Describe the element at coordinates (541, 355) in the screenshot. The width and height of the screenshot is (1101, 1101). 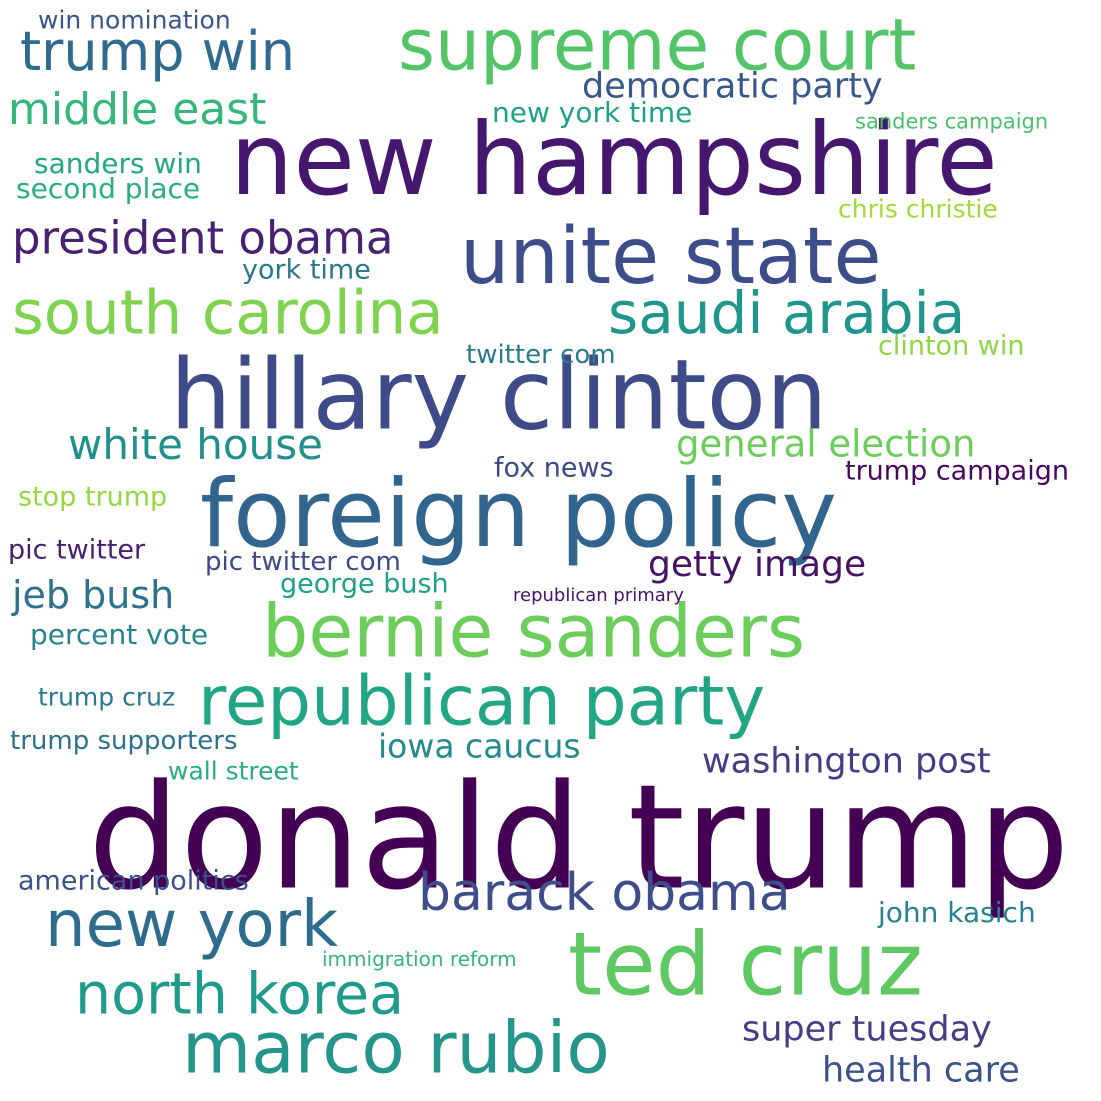
I see `word-twitter-com: twitter com` at that location.